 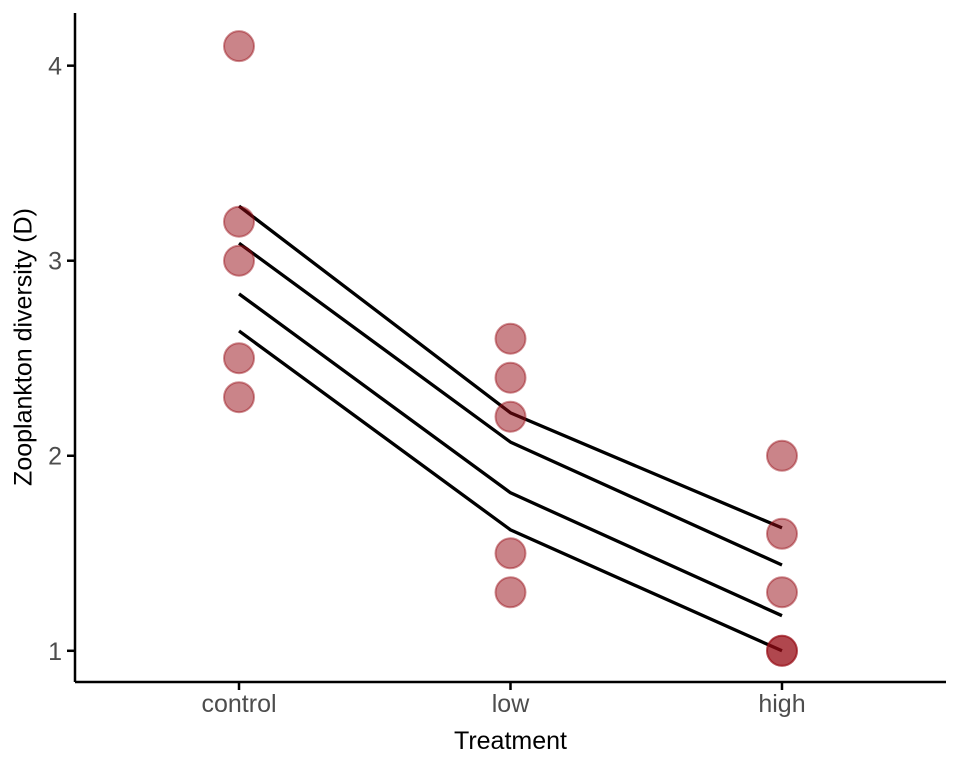 I want to click on x-tick-label: low, so click(x=511, y=704).